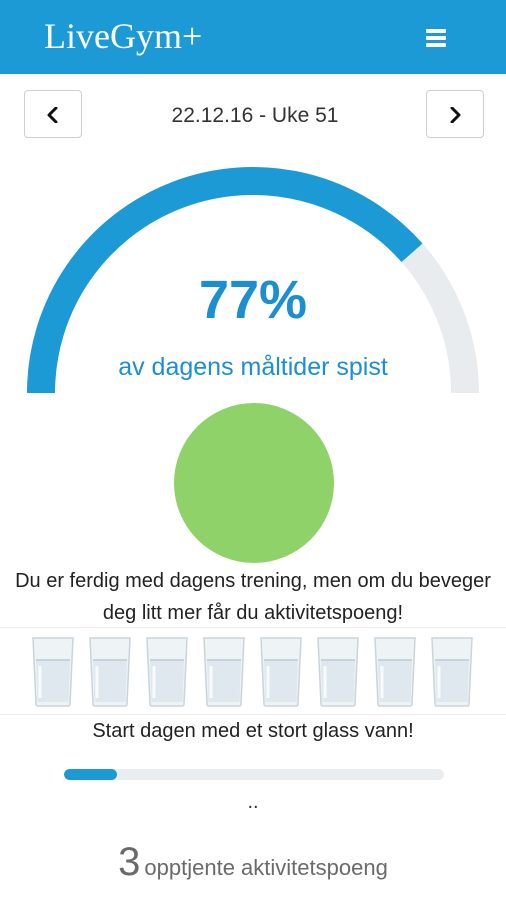  What do you see at coordinates (436, 31) in the screenshot?
I see `hamburger-icon` at bounding box center [436, 31].